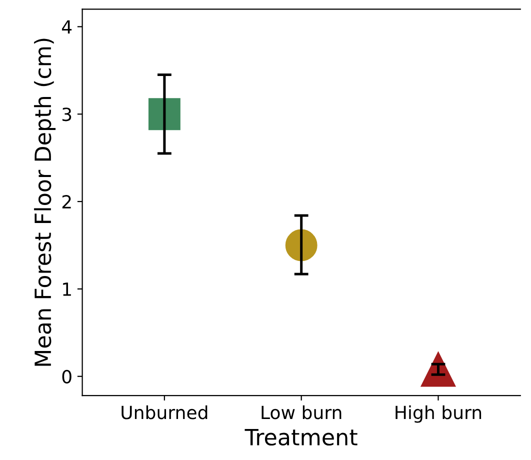 The width and height of the screenshot is (531, 460). Describe the element at coordinates (67, 289) in the screenshot. I see `y-tick-label: 1` at that location.